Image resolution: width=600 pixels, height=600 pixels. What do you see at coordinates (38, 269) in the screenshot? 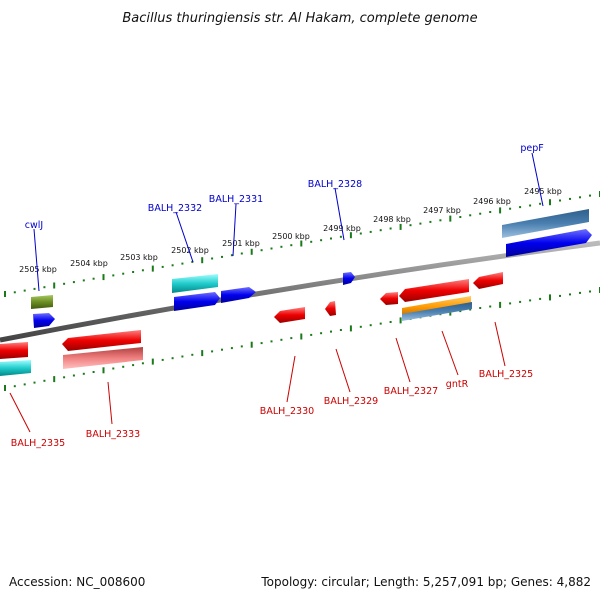
I see `scale-label: 2505 kbp` at bounding box center [38, 269].